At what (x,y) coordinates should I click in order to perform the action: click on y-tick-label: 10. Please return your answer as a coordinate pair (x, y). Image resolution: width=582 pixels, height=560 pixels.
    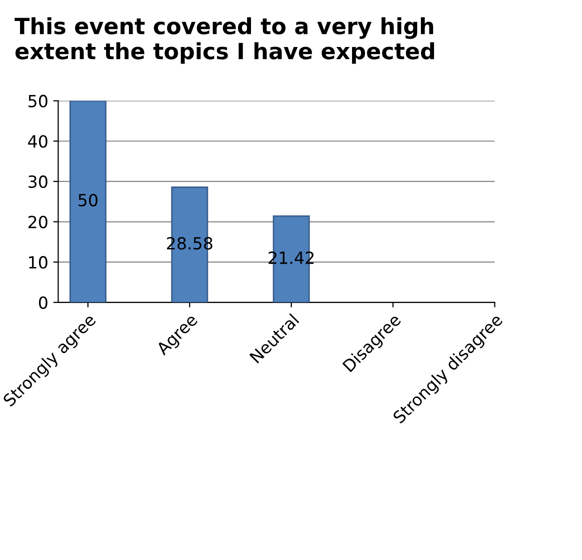
    Looking at the image, I should click on (38, 262).